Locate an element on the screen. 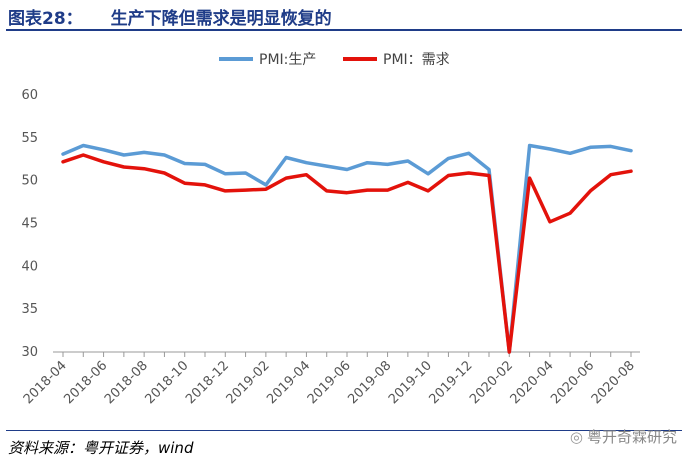 Image resolution: width=687 pixels, height=464 pixels. y-tick-label: 40 is located at coordinates (29, 266).